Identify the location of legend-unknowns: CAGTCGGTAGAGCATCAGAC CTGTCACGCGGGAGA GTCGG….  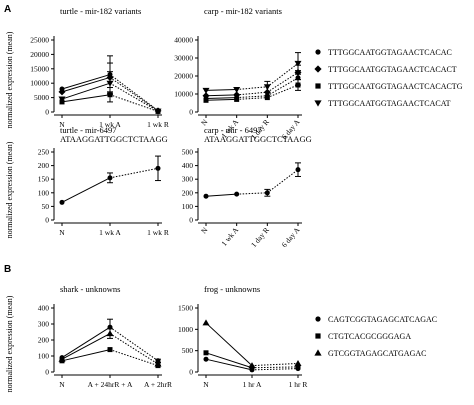
(375, 336).